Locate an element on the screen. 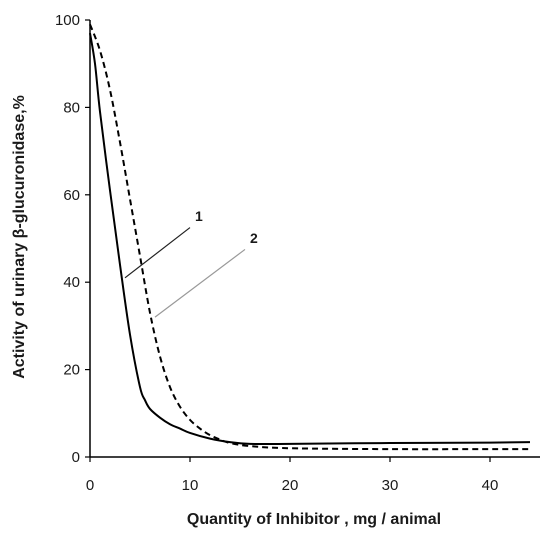 The image size is (550, 541). annotation-label-1: 1 is located at coordinates (199, 216).